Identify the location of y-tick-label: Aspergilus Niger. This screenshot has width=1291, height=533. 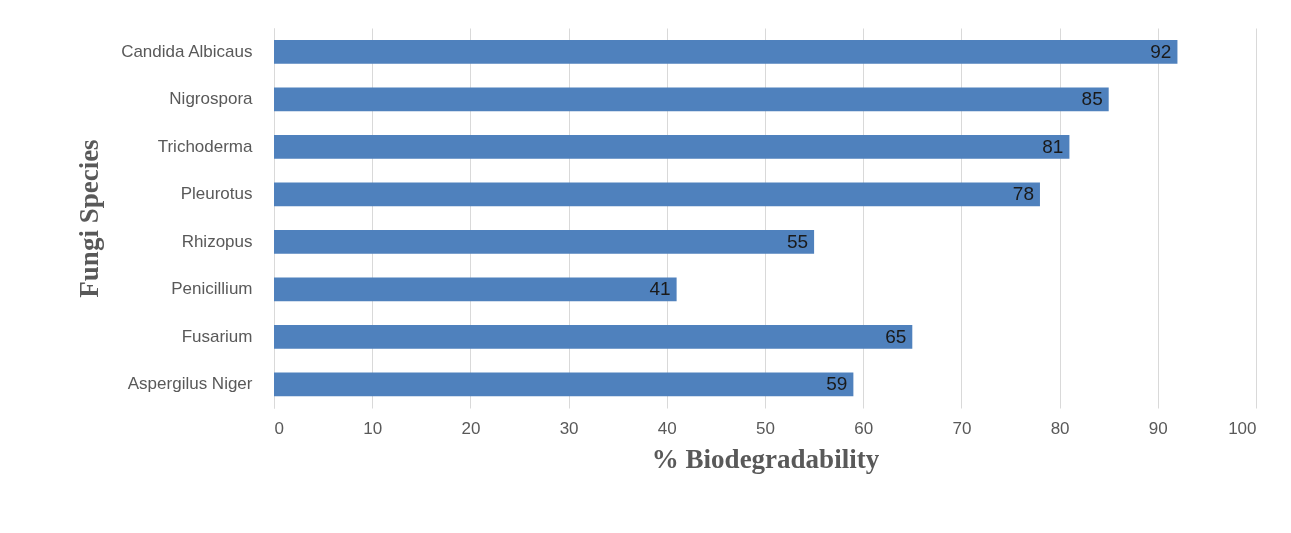
(190, 384).